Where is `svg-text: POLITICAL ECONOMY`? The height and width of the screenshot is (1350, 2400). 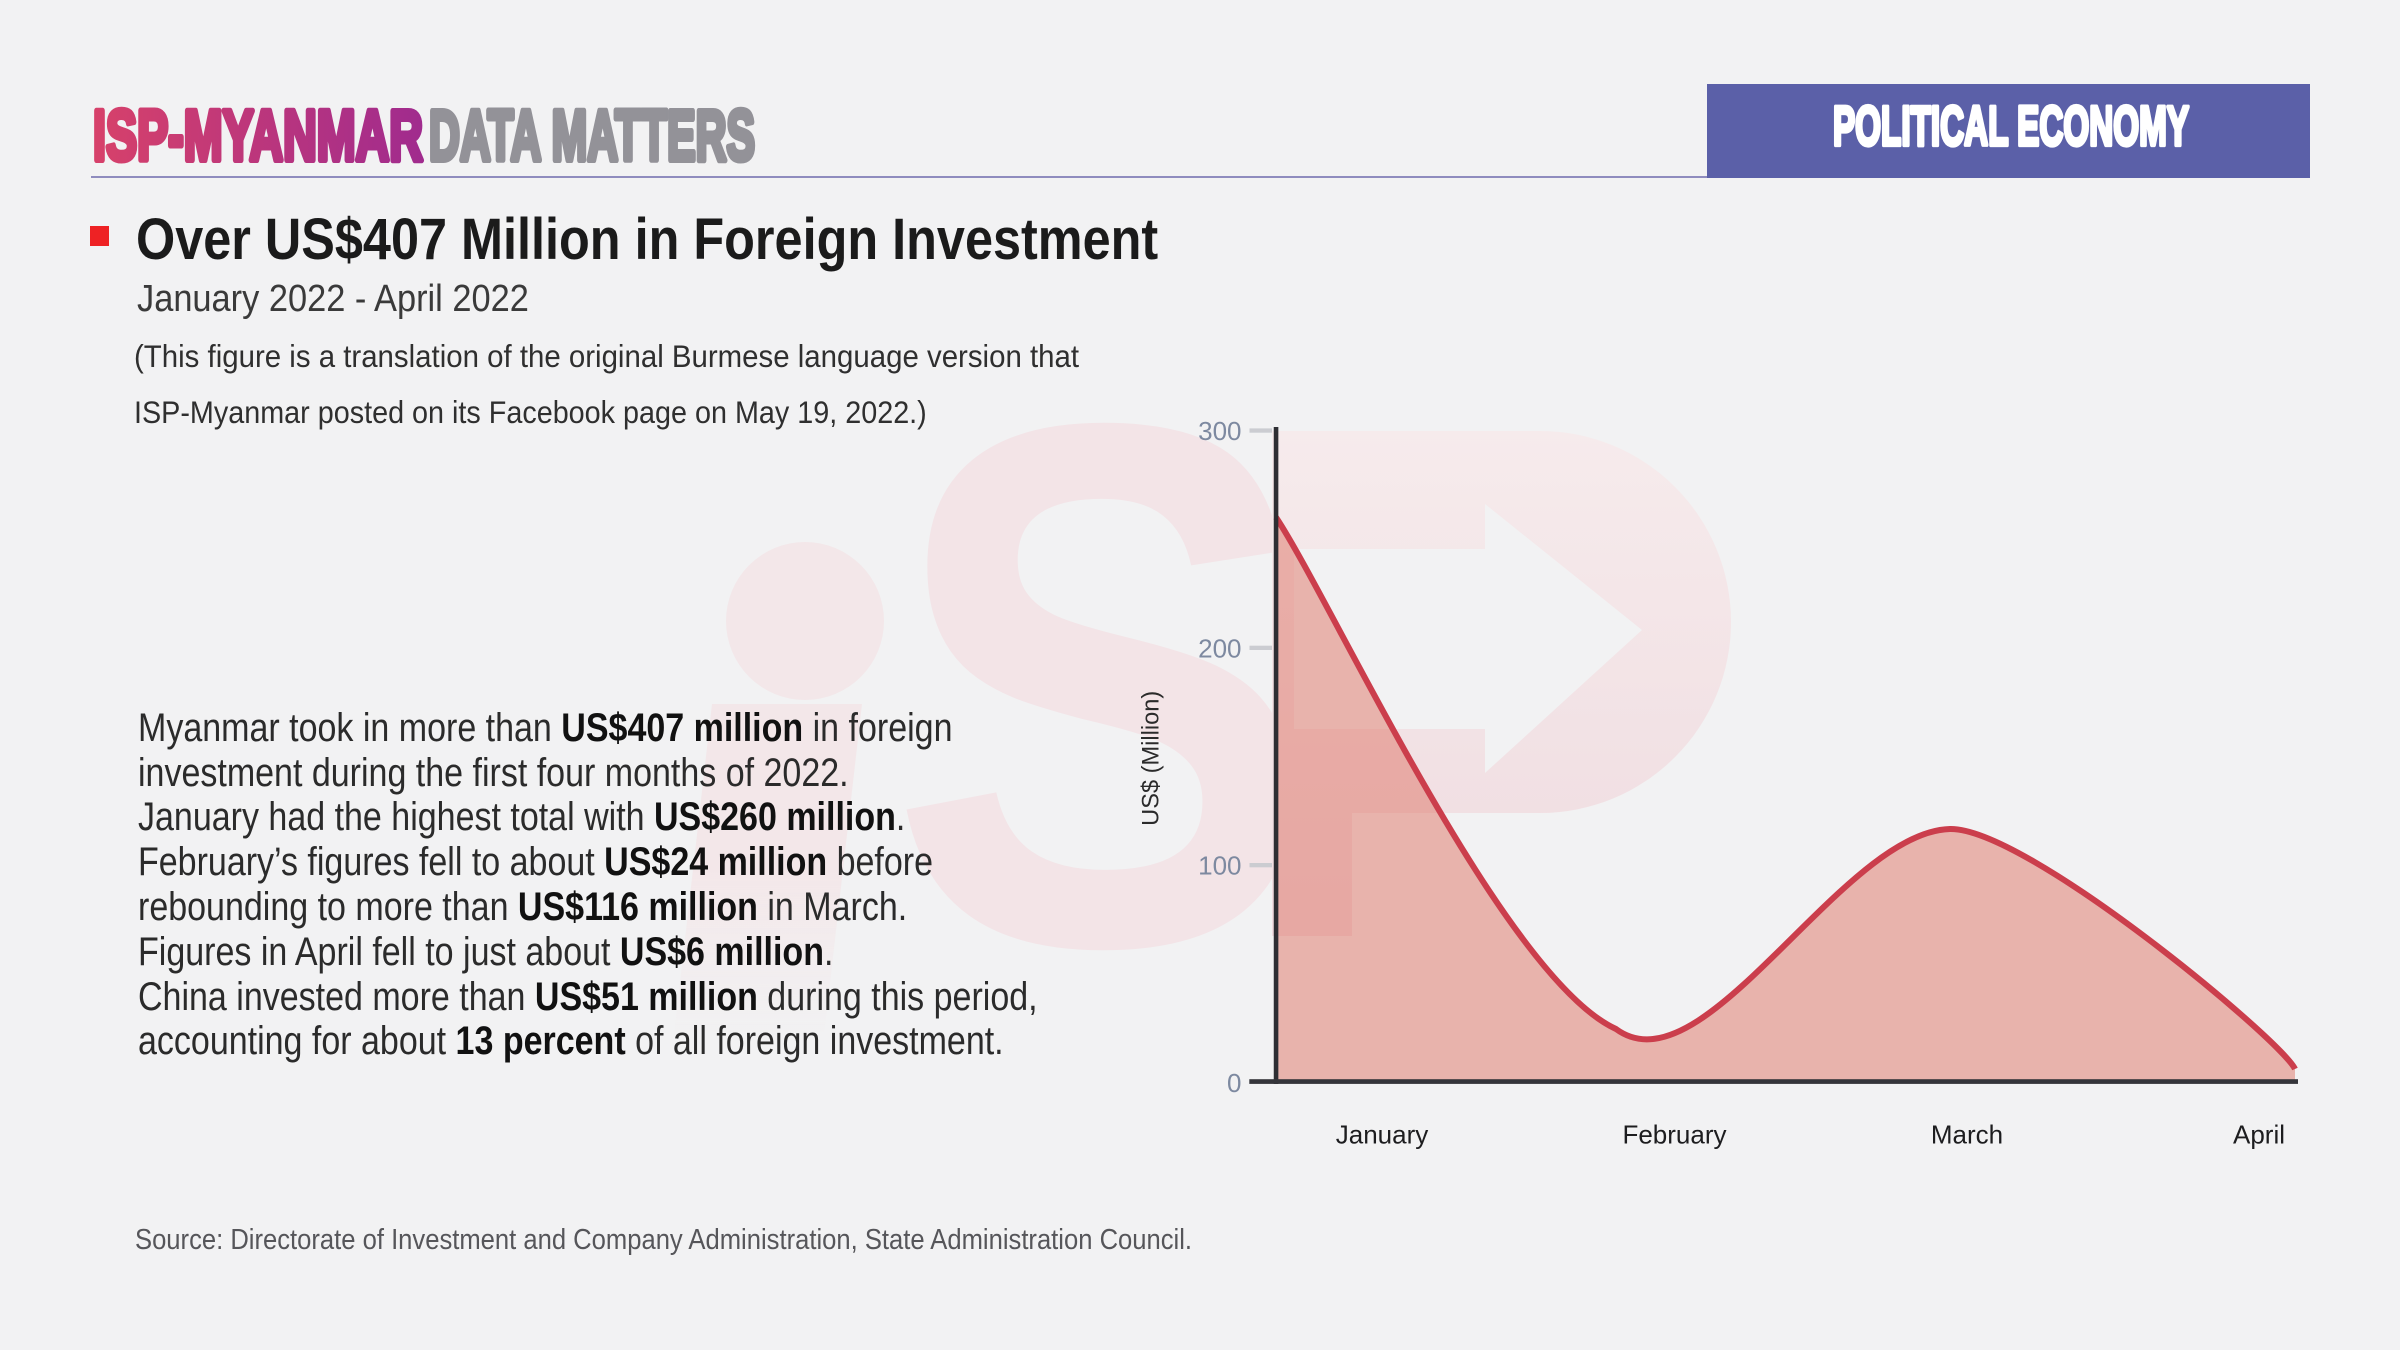 svg-text: POLITICAL ECONOMY is located at coordinates (2011, 125).